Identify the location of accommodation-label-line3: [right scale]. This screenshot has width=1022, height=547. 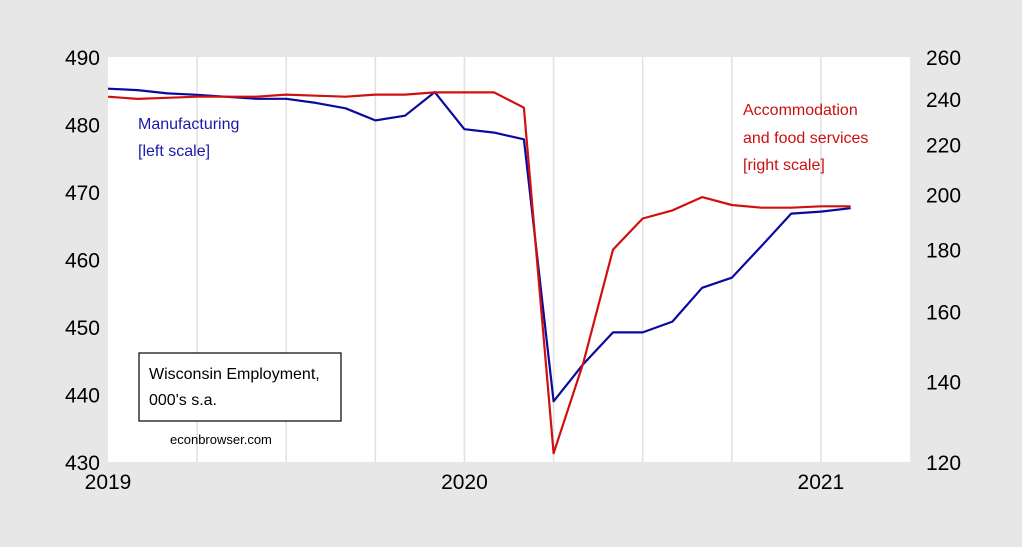
(784, 165).